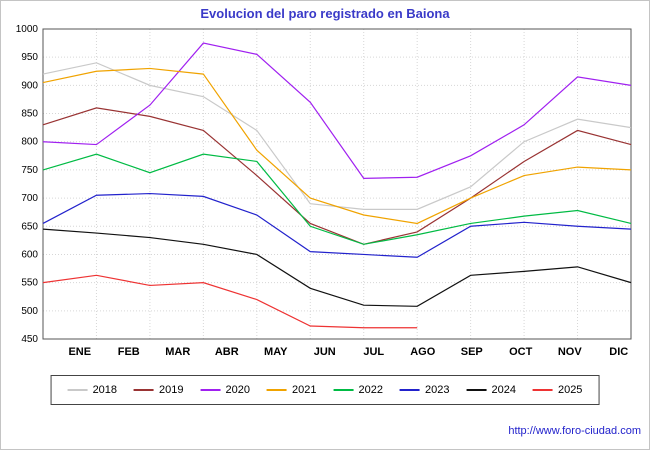 The height and width of the screenshot is (450, 650). What do you see at coordinates (570, 352) in the screenshot?
I see `x-axis-month-label: NOV` at bounding box center [570, 352].